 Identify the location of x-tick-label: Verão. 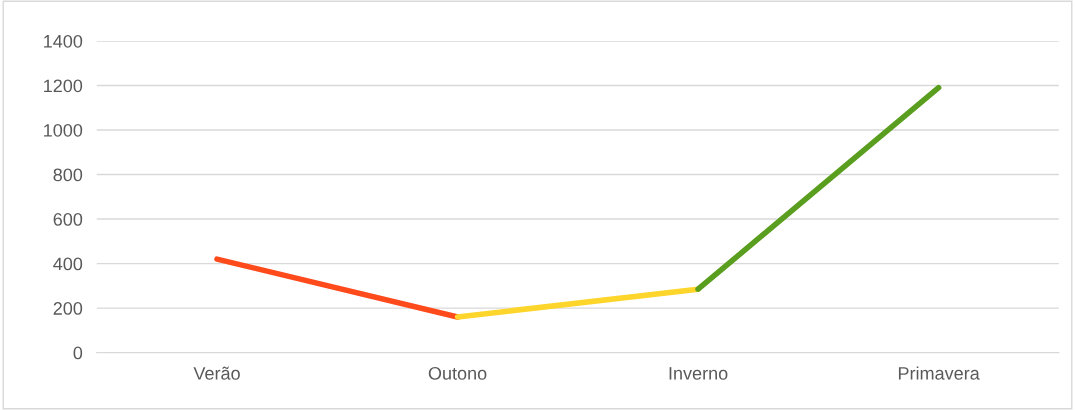
(216, 373).